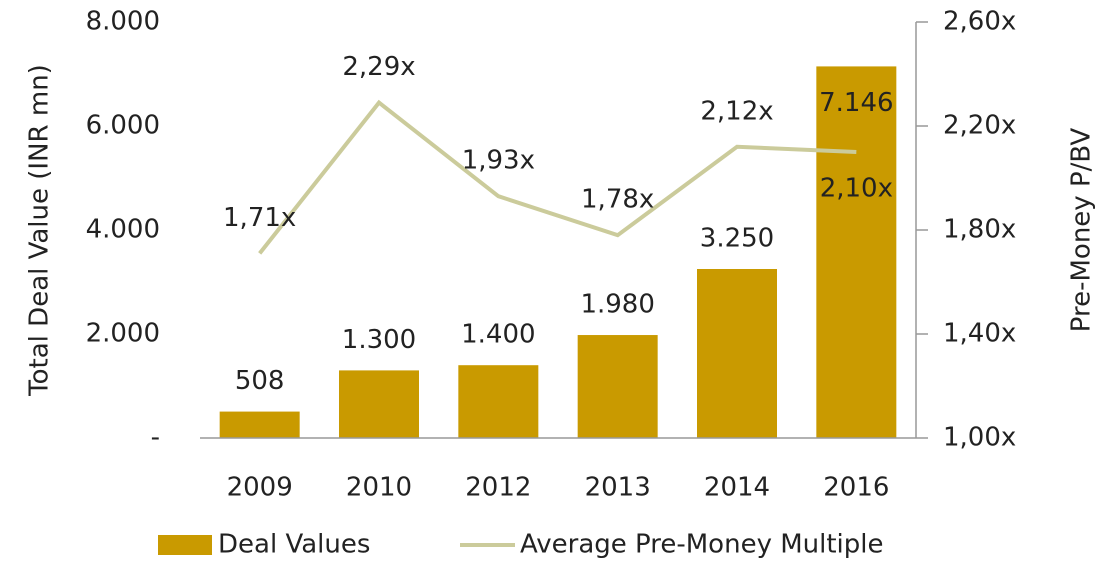 The height and width of the screenshot is (563, 1119). I want to click on y2-tick-label: 2,60x, so click(979, 22).